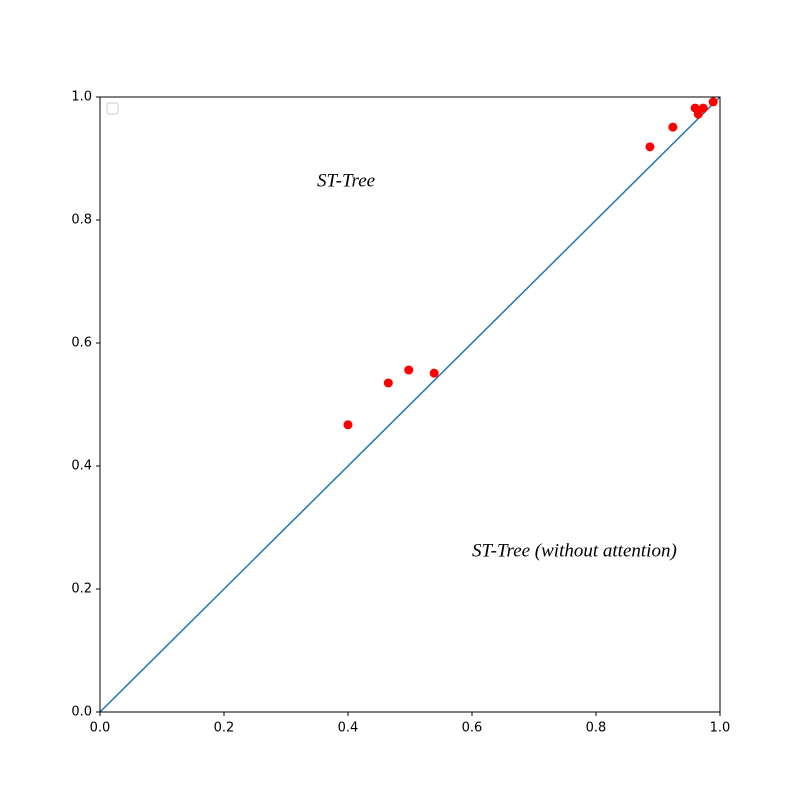 The image size is (800, 800). Describe the element at coordinates (81, 343) in the screenshot. I see `y-tick-label: 0.6` at that location.